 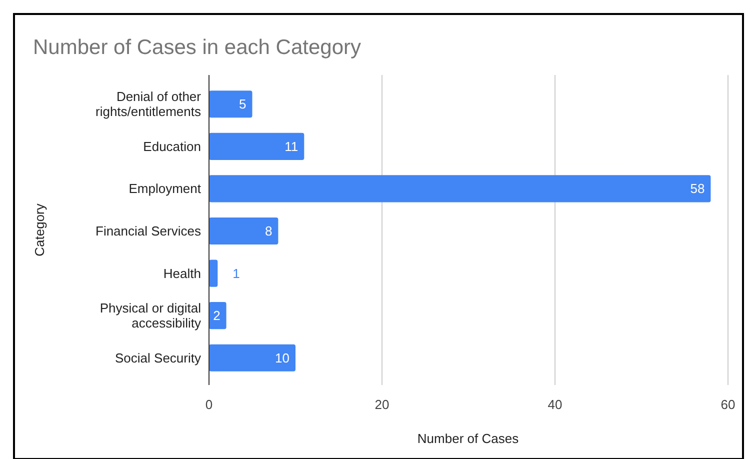 I want to click on data-label: 58, so click(x=697, y=188).